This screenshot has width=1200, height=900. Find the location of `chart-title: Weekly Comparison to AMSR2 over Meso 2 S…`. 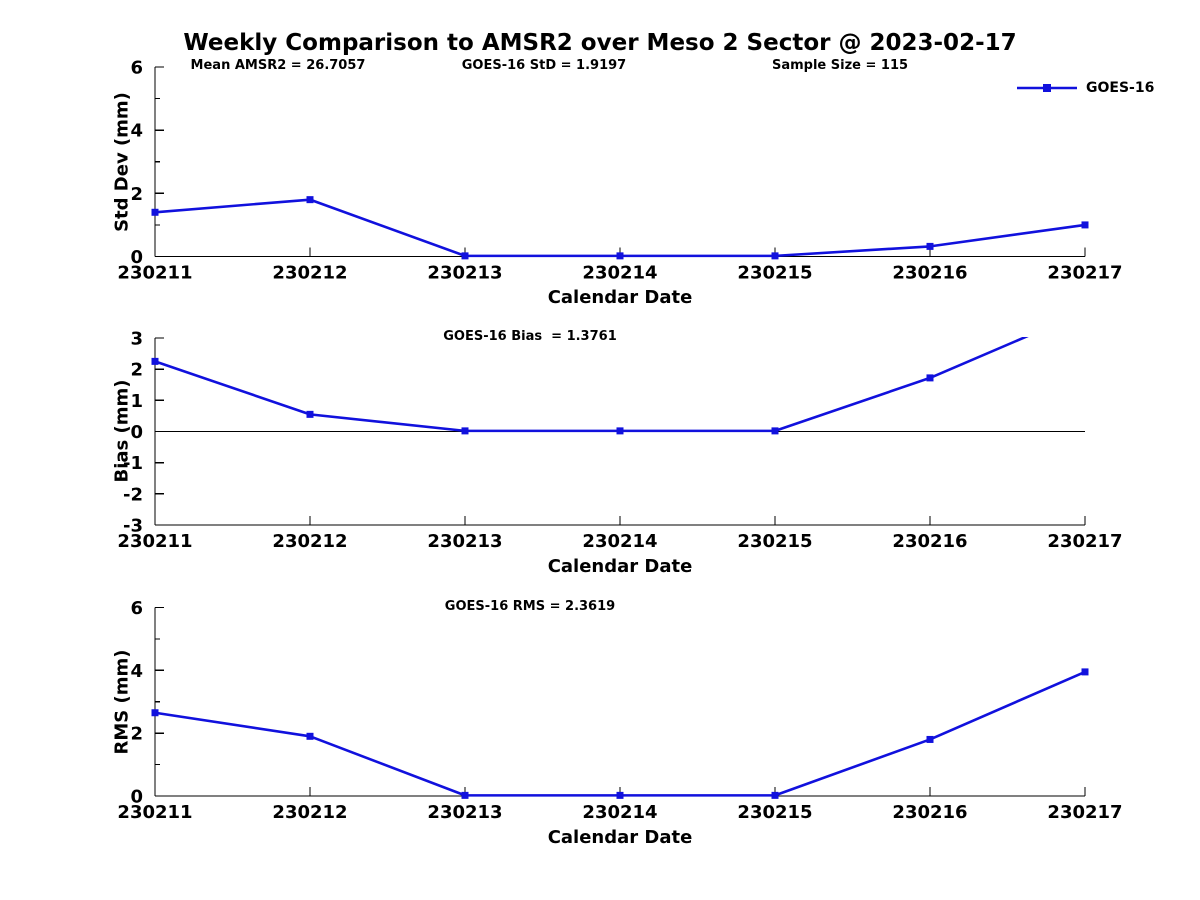

chart-title: Weekly Comparison to AMSR2 over Meso 2 S… is located at coordinates (600, 43).